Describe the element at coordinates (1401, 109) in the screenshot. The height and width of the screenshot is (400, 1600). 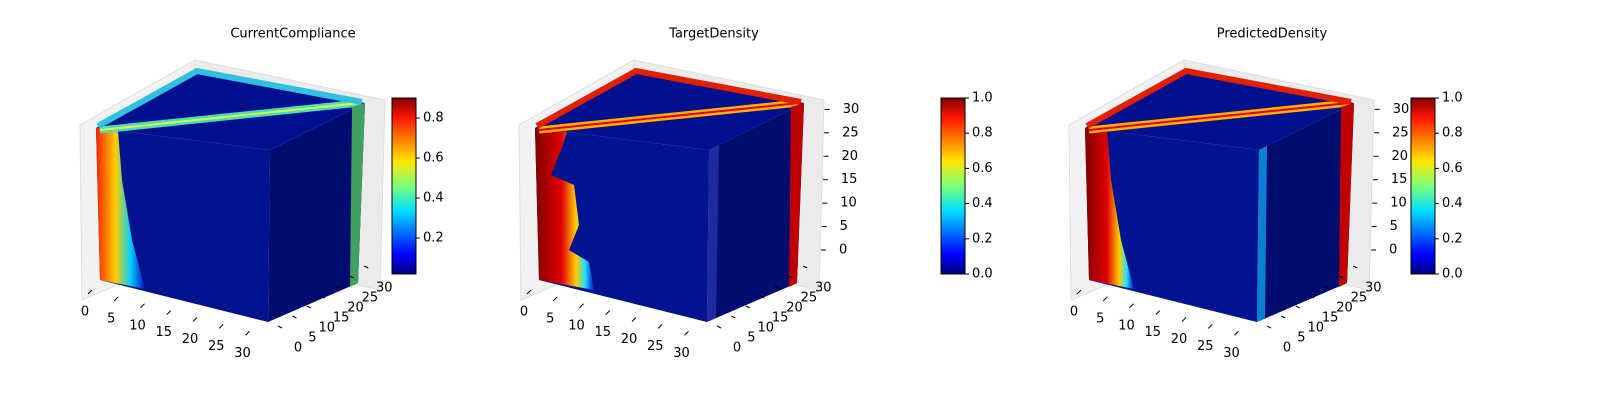
I see `z-tick-label: 30` at that location.